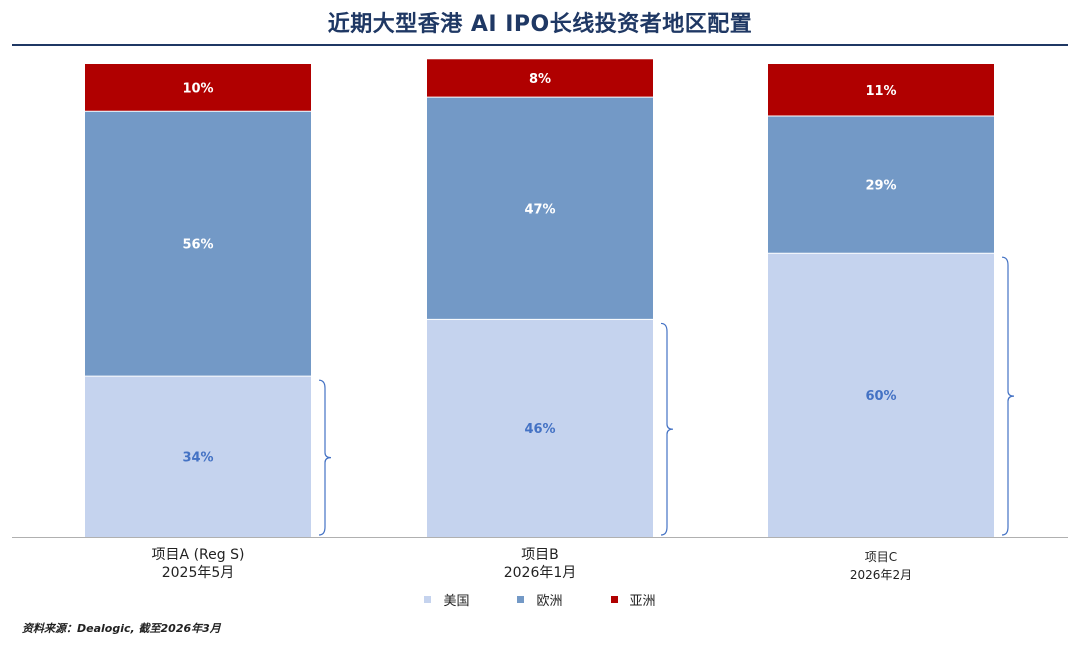 This screenshot has height=645, width=1080. Describe the element at coordinates (428, 599) in the screenshot. I see `legend-swatch-us` at that location.